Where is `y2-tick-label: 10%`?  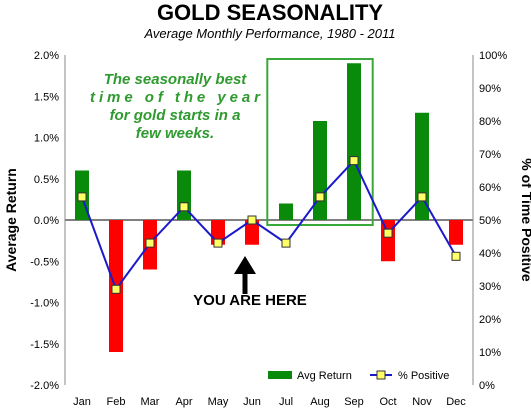 y2-tick-label: 10% is located at coordinates (490, 353).